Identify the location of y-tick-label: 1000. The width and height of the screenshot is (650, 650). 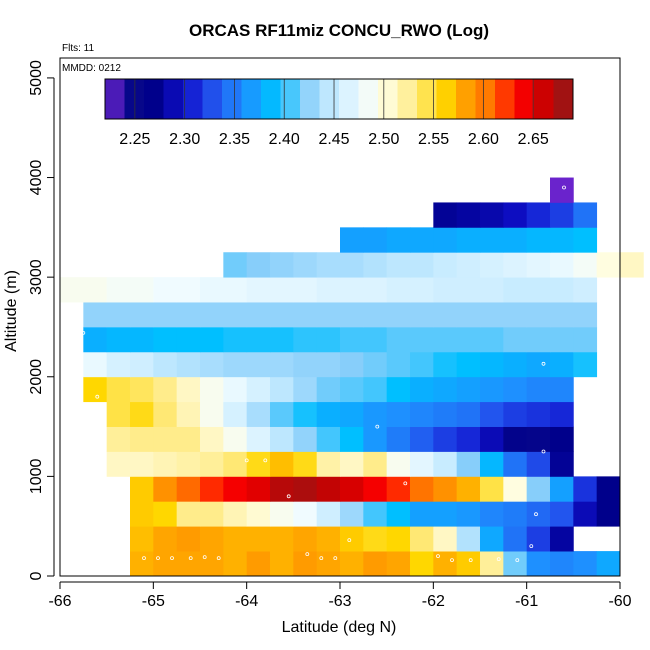
(36, 476).